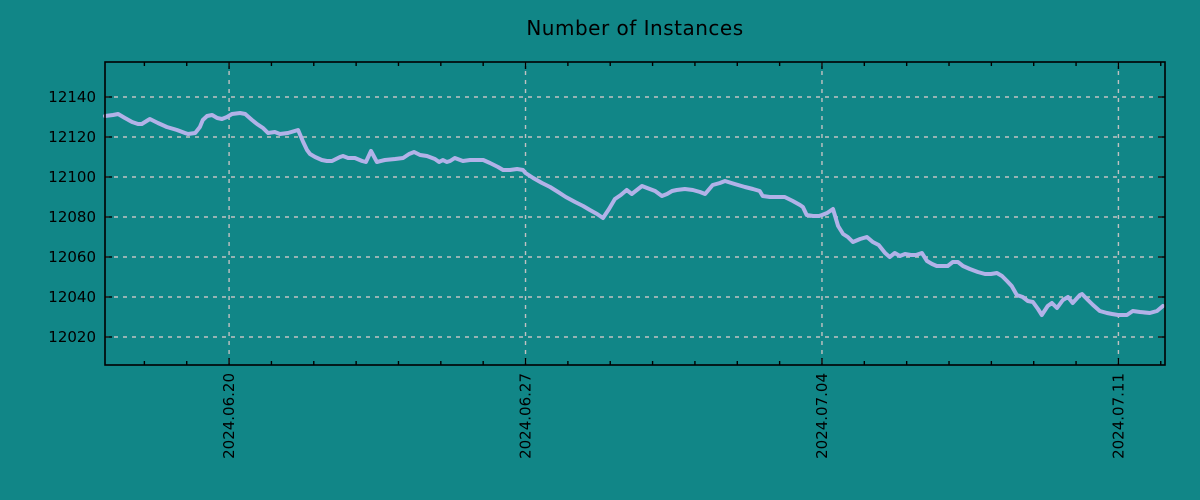 The width and height of the screenshot is (1200, 500). I want to click on y-tick-label: 12040, so click(72, 297).